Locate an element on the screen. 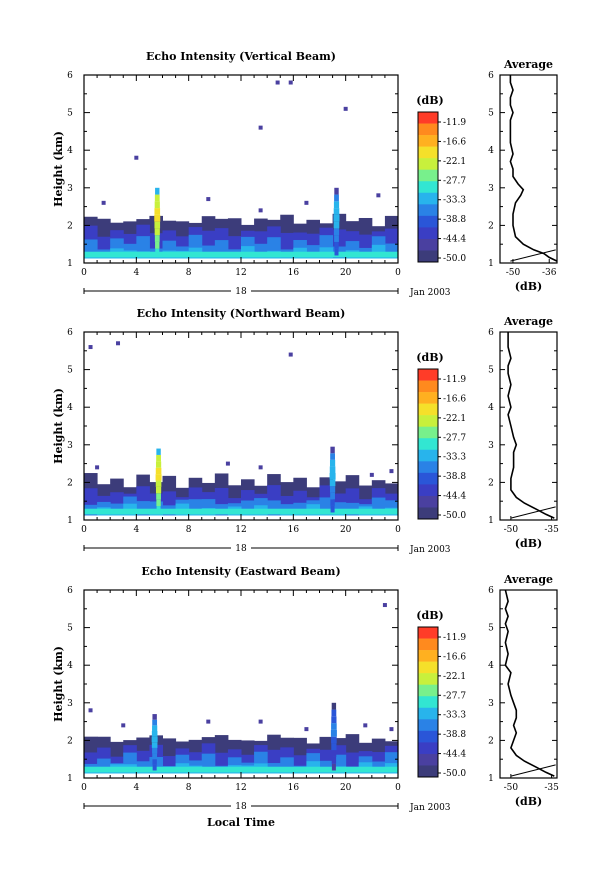 This screenshot has width=611, height=875. y-tick-label: 1 is located at coordinates (70, 779).